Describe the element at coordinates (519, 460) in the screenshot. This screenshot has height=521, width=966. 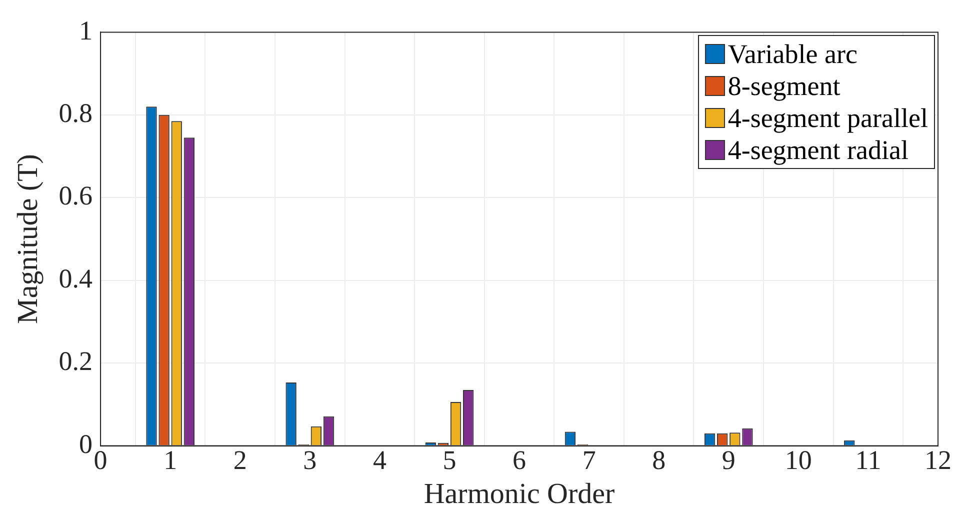
I see `x-tick-label: 6` at that location.